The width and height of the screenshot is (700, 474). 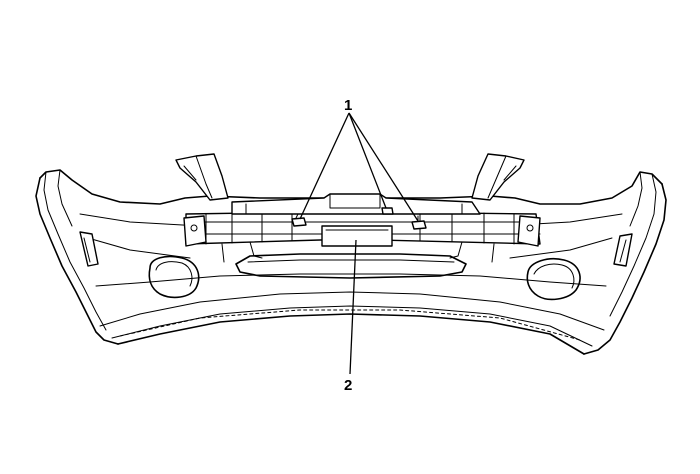 I want to click on fastener-center, so click(x=387, y=211).